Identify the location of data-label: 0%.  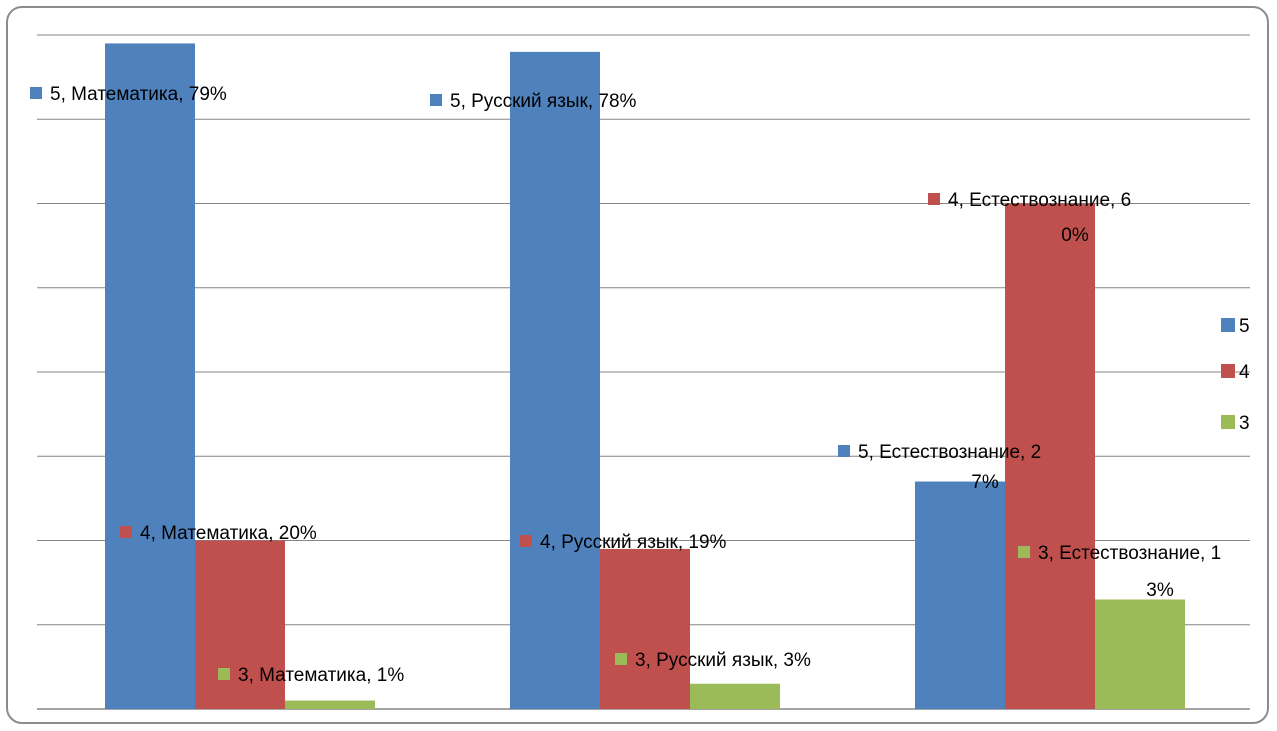
(1075, 235).